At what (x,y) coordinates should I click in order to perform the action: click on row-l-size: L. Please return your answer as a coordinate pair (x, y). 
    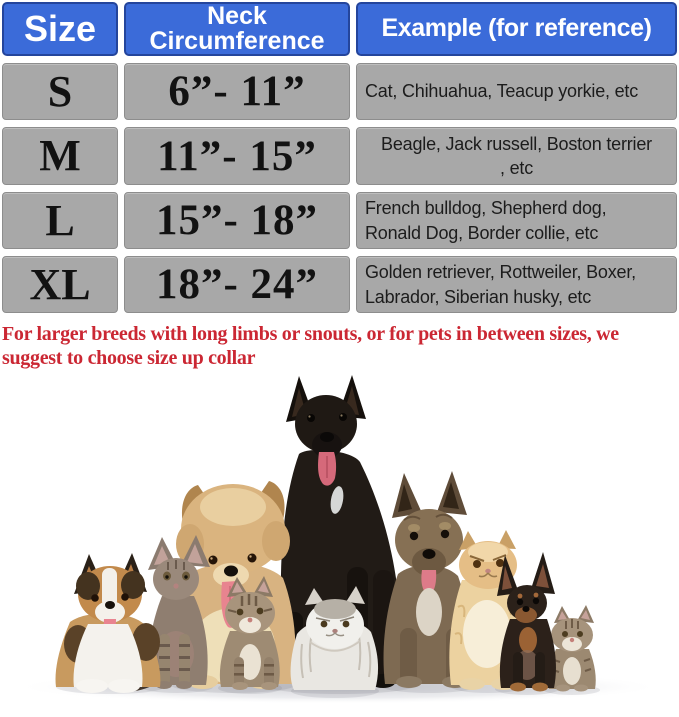
    Looking at the image, I should click on (60, 220).